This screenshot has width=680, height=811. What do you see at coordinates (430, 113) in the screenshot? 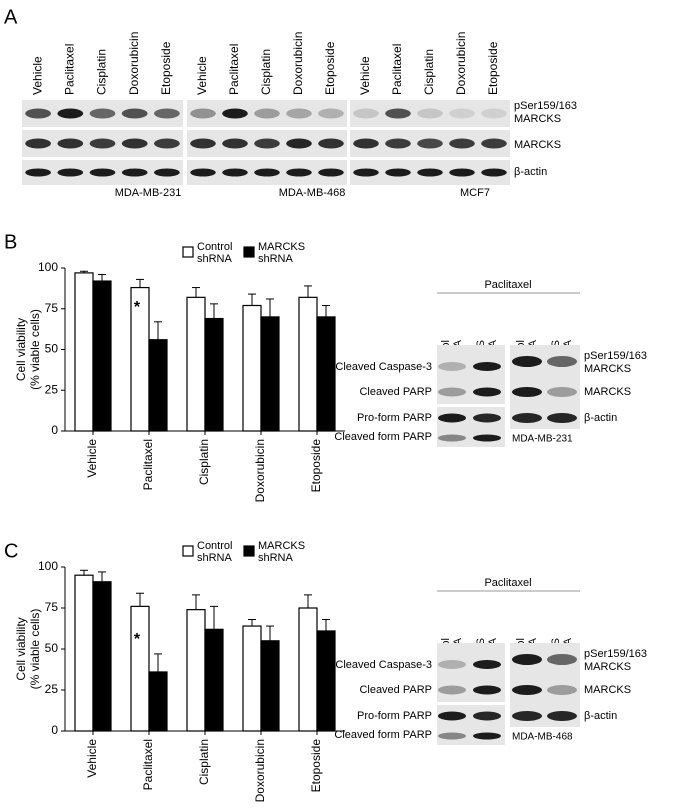
I see `blot` at bounding box center [430, 113].